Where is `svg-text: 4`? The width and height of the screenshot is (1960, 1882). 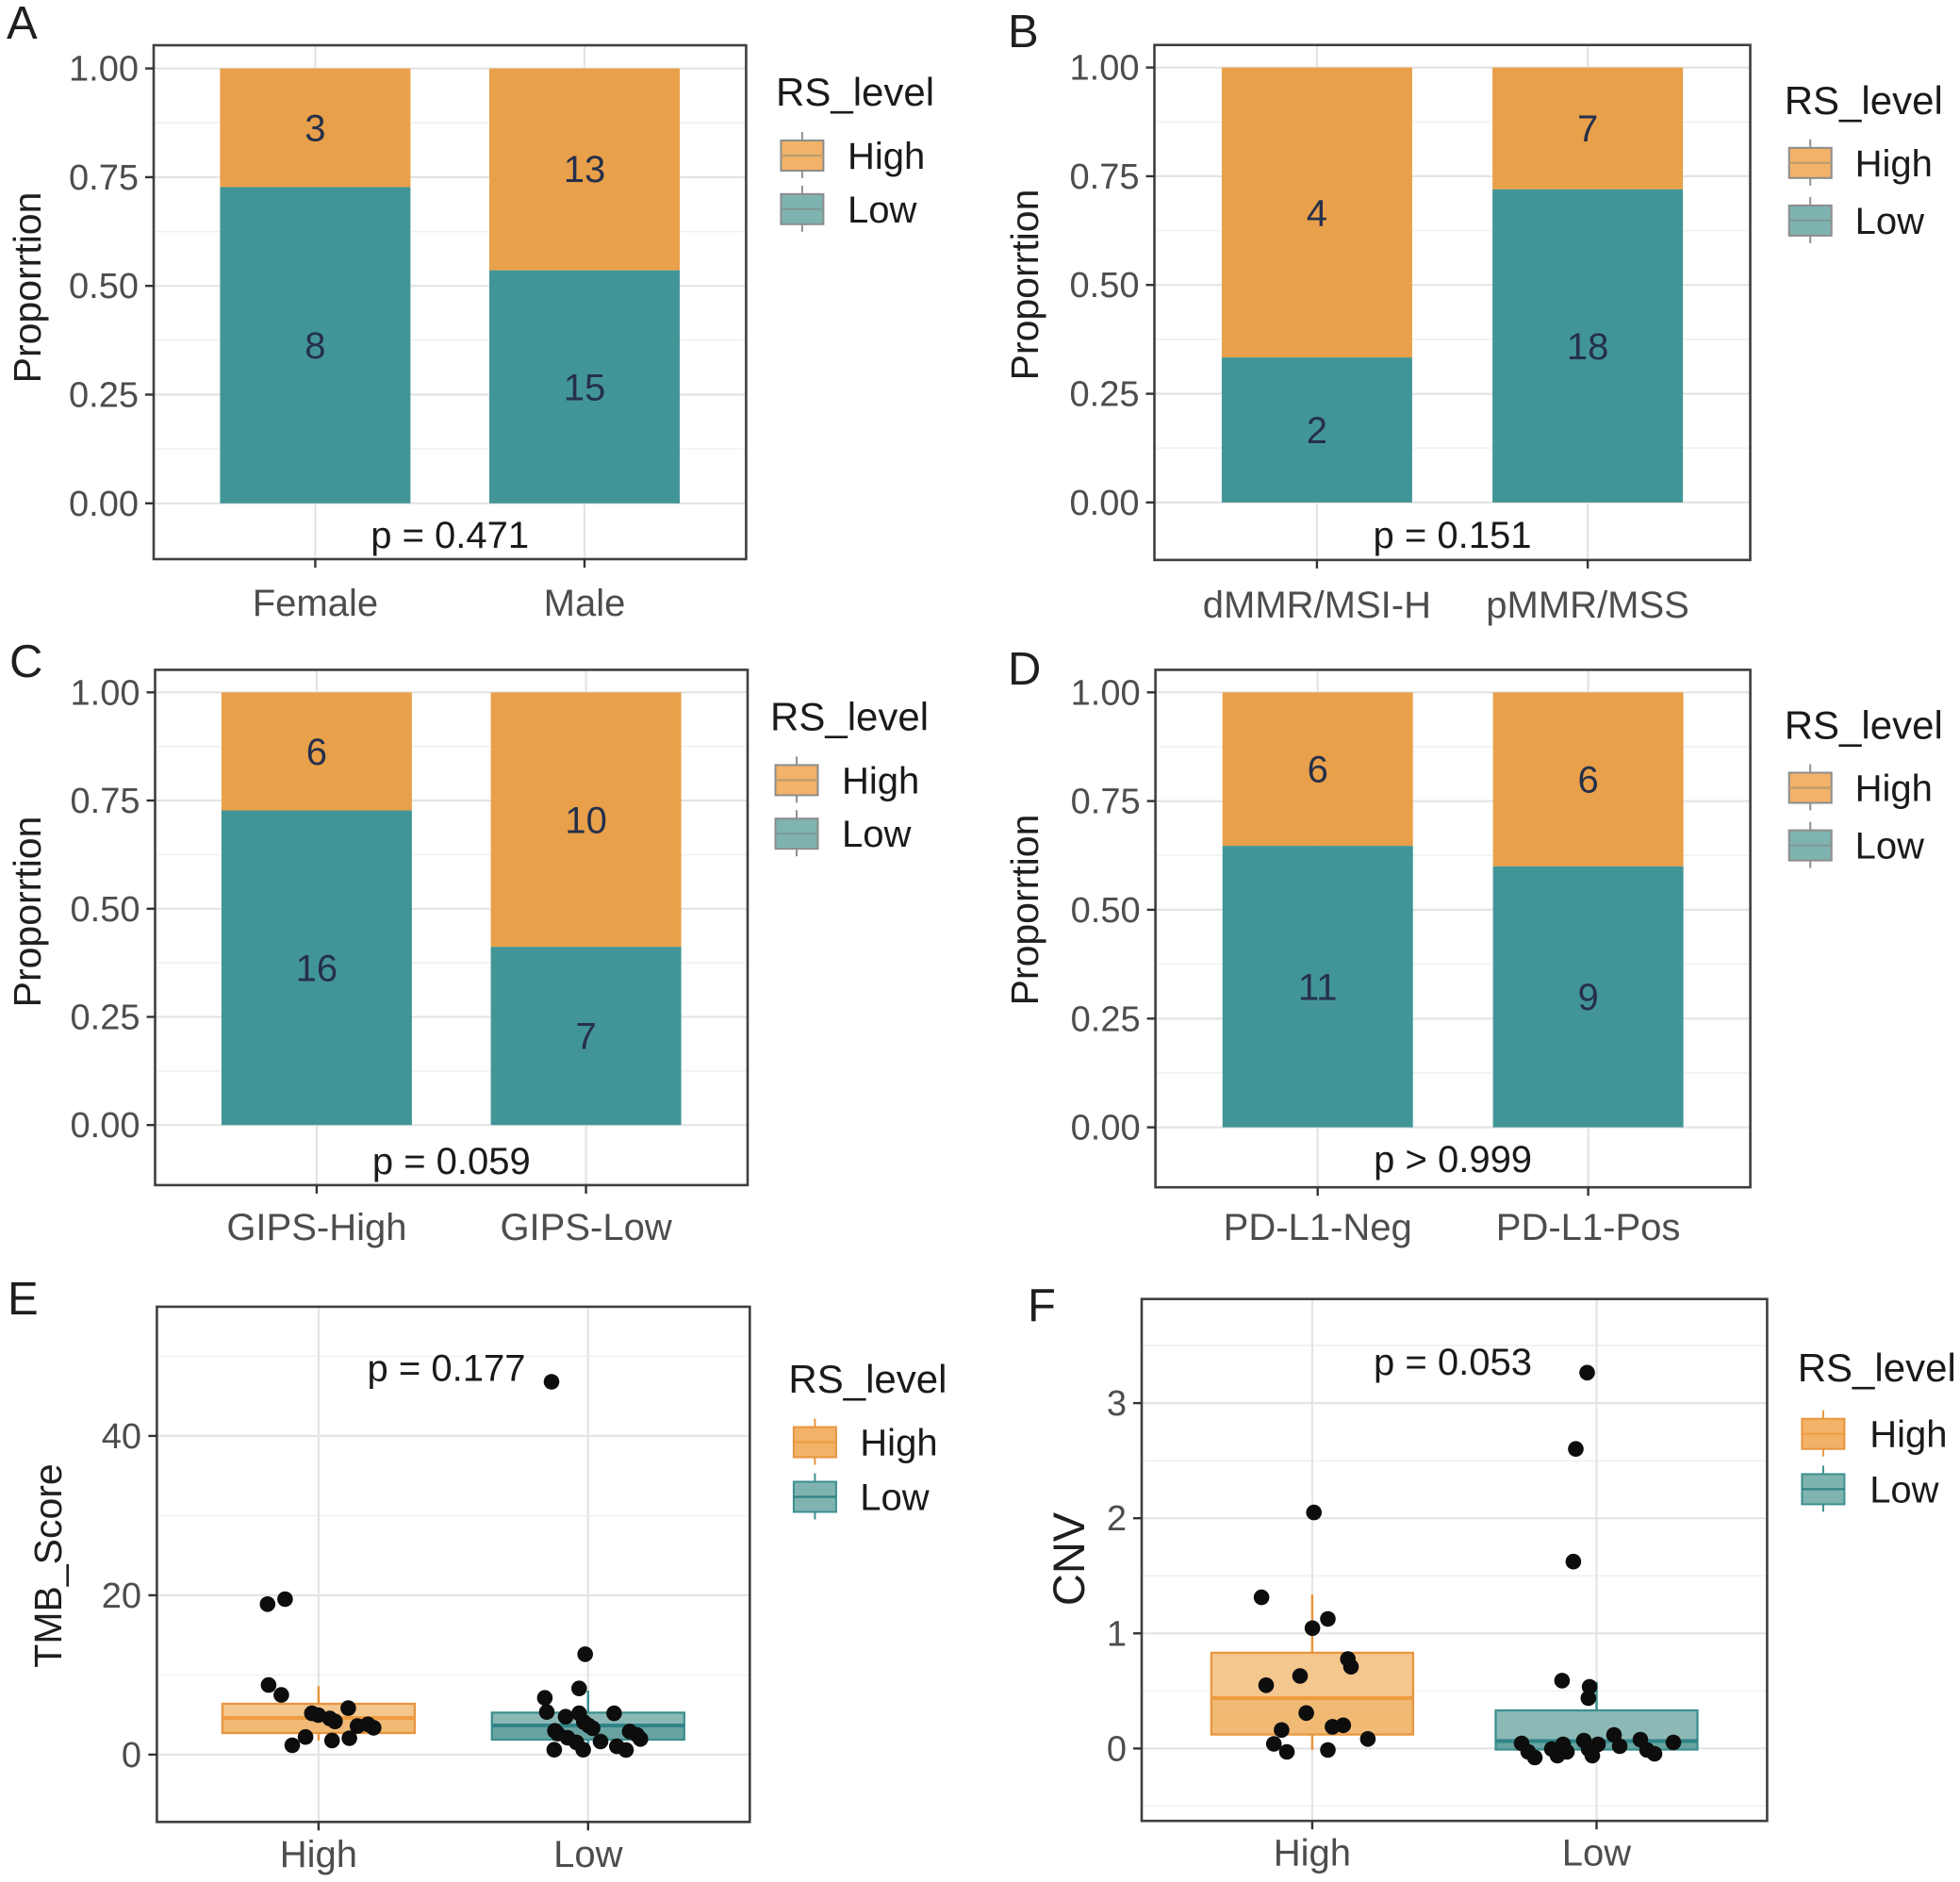
svg-text: 4 is located at coordinates (1317, 213).